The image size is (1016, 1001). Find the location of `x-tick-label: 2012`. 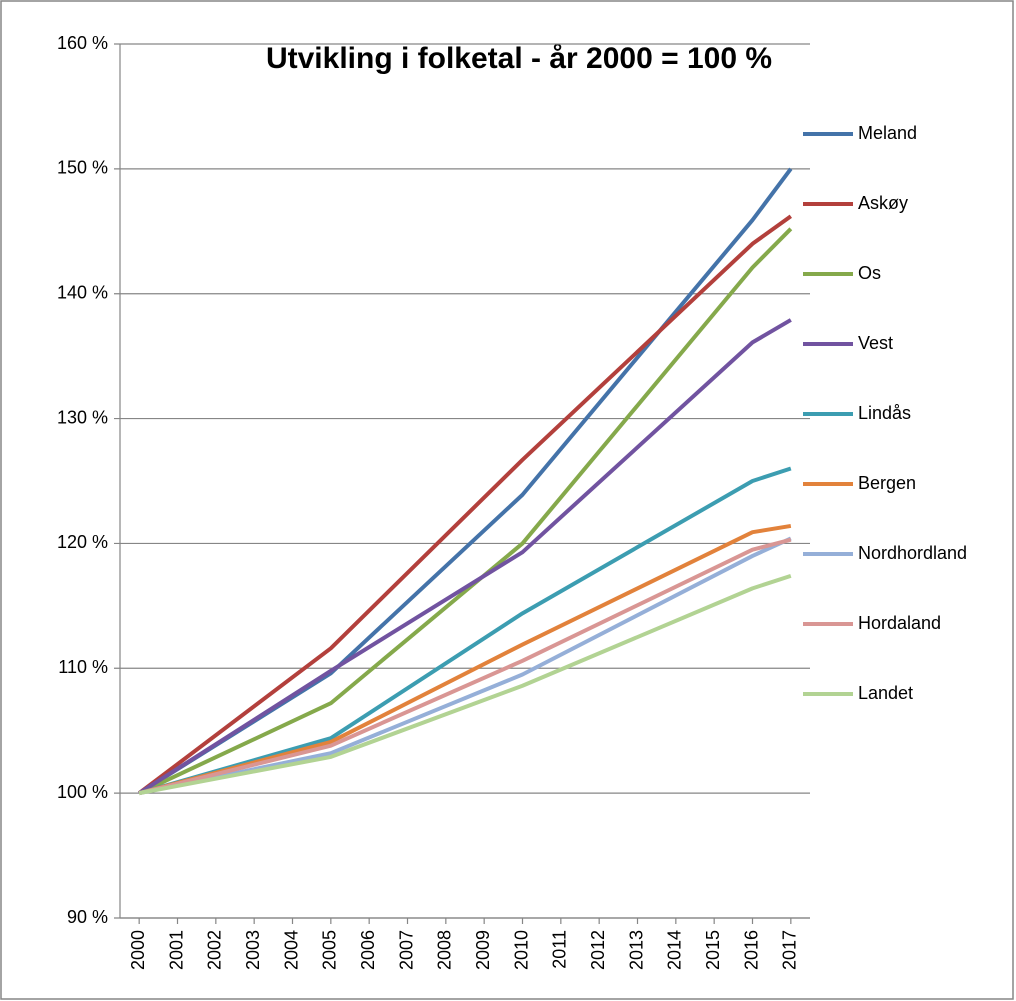

x-tick-label: 2012 is located at coordinates (598, 950).